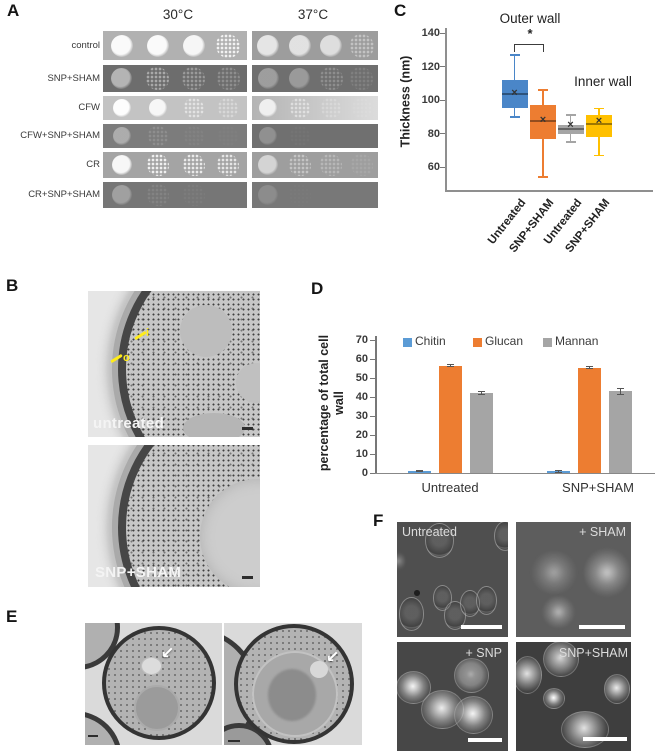 The height and width of the screenshot is (753, 660). I want to click on dark-inclusion, so click(292, 695).